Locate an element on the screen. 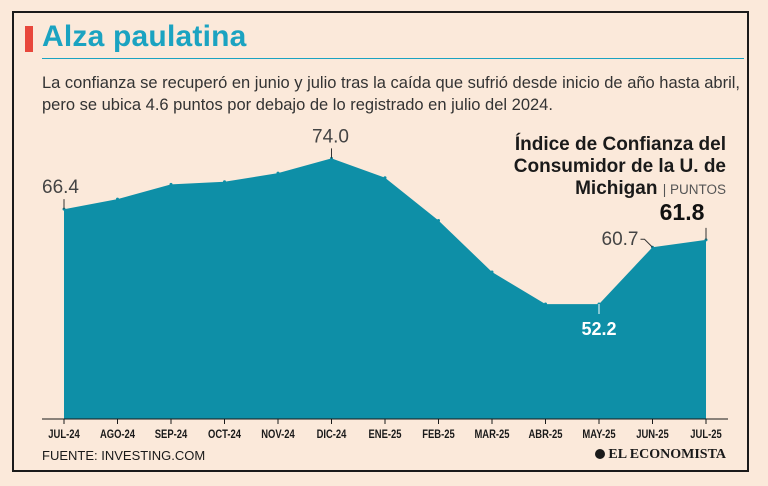 The height and width of the screenshot is (486, 768). x-tick-label: JUL-24 is located at coordinates (64, 434).